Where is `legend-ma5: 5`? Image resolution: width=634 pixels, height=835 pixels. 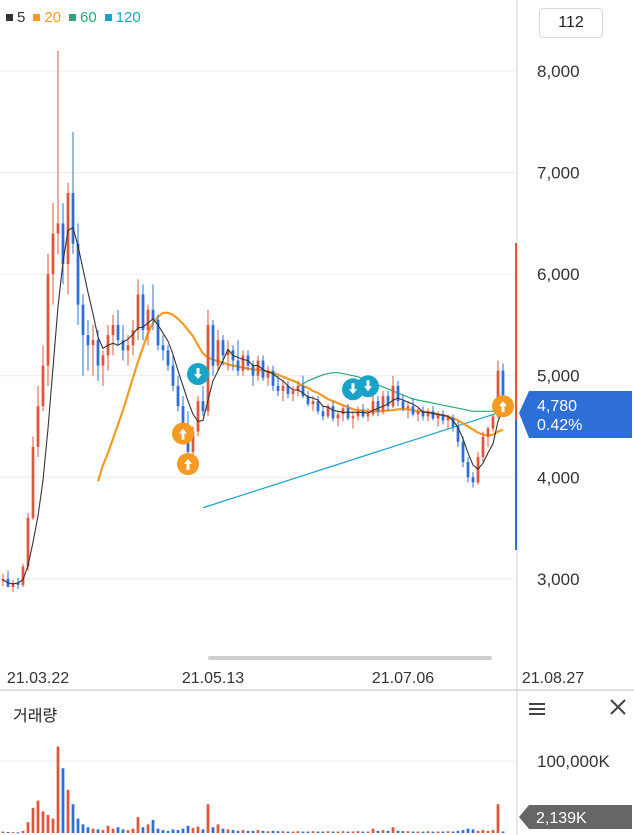
legend-ma5: 5 is located at coordinates (15, 17).